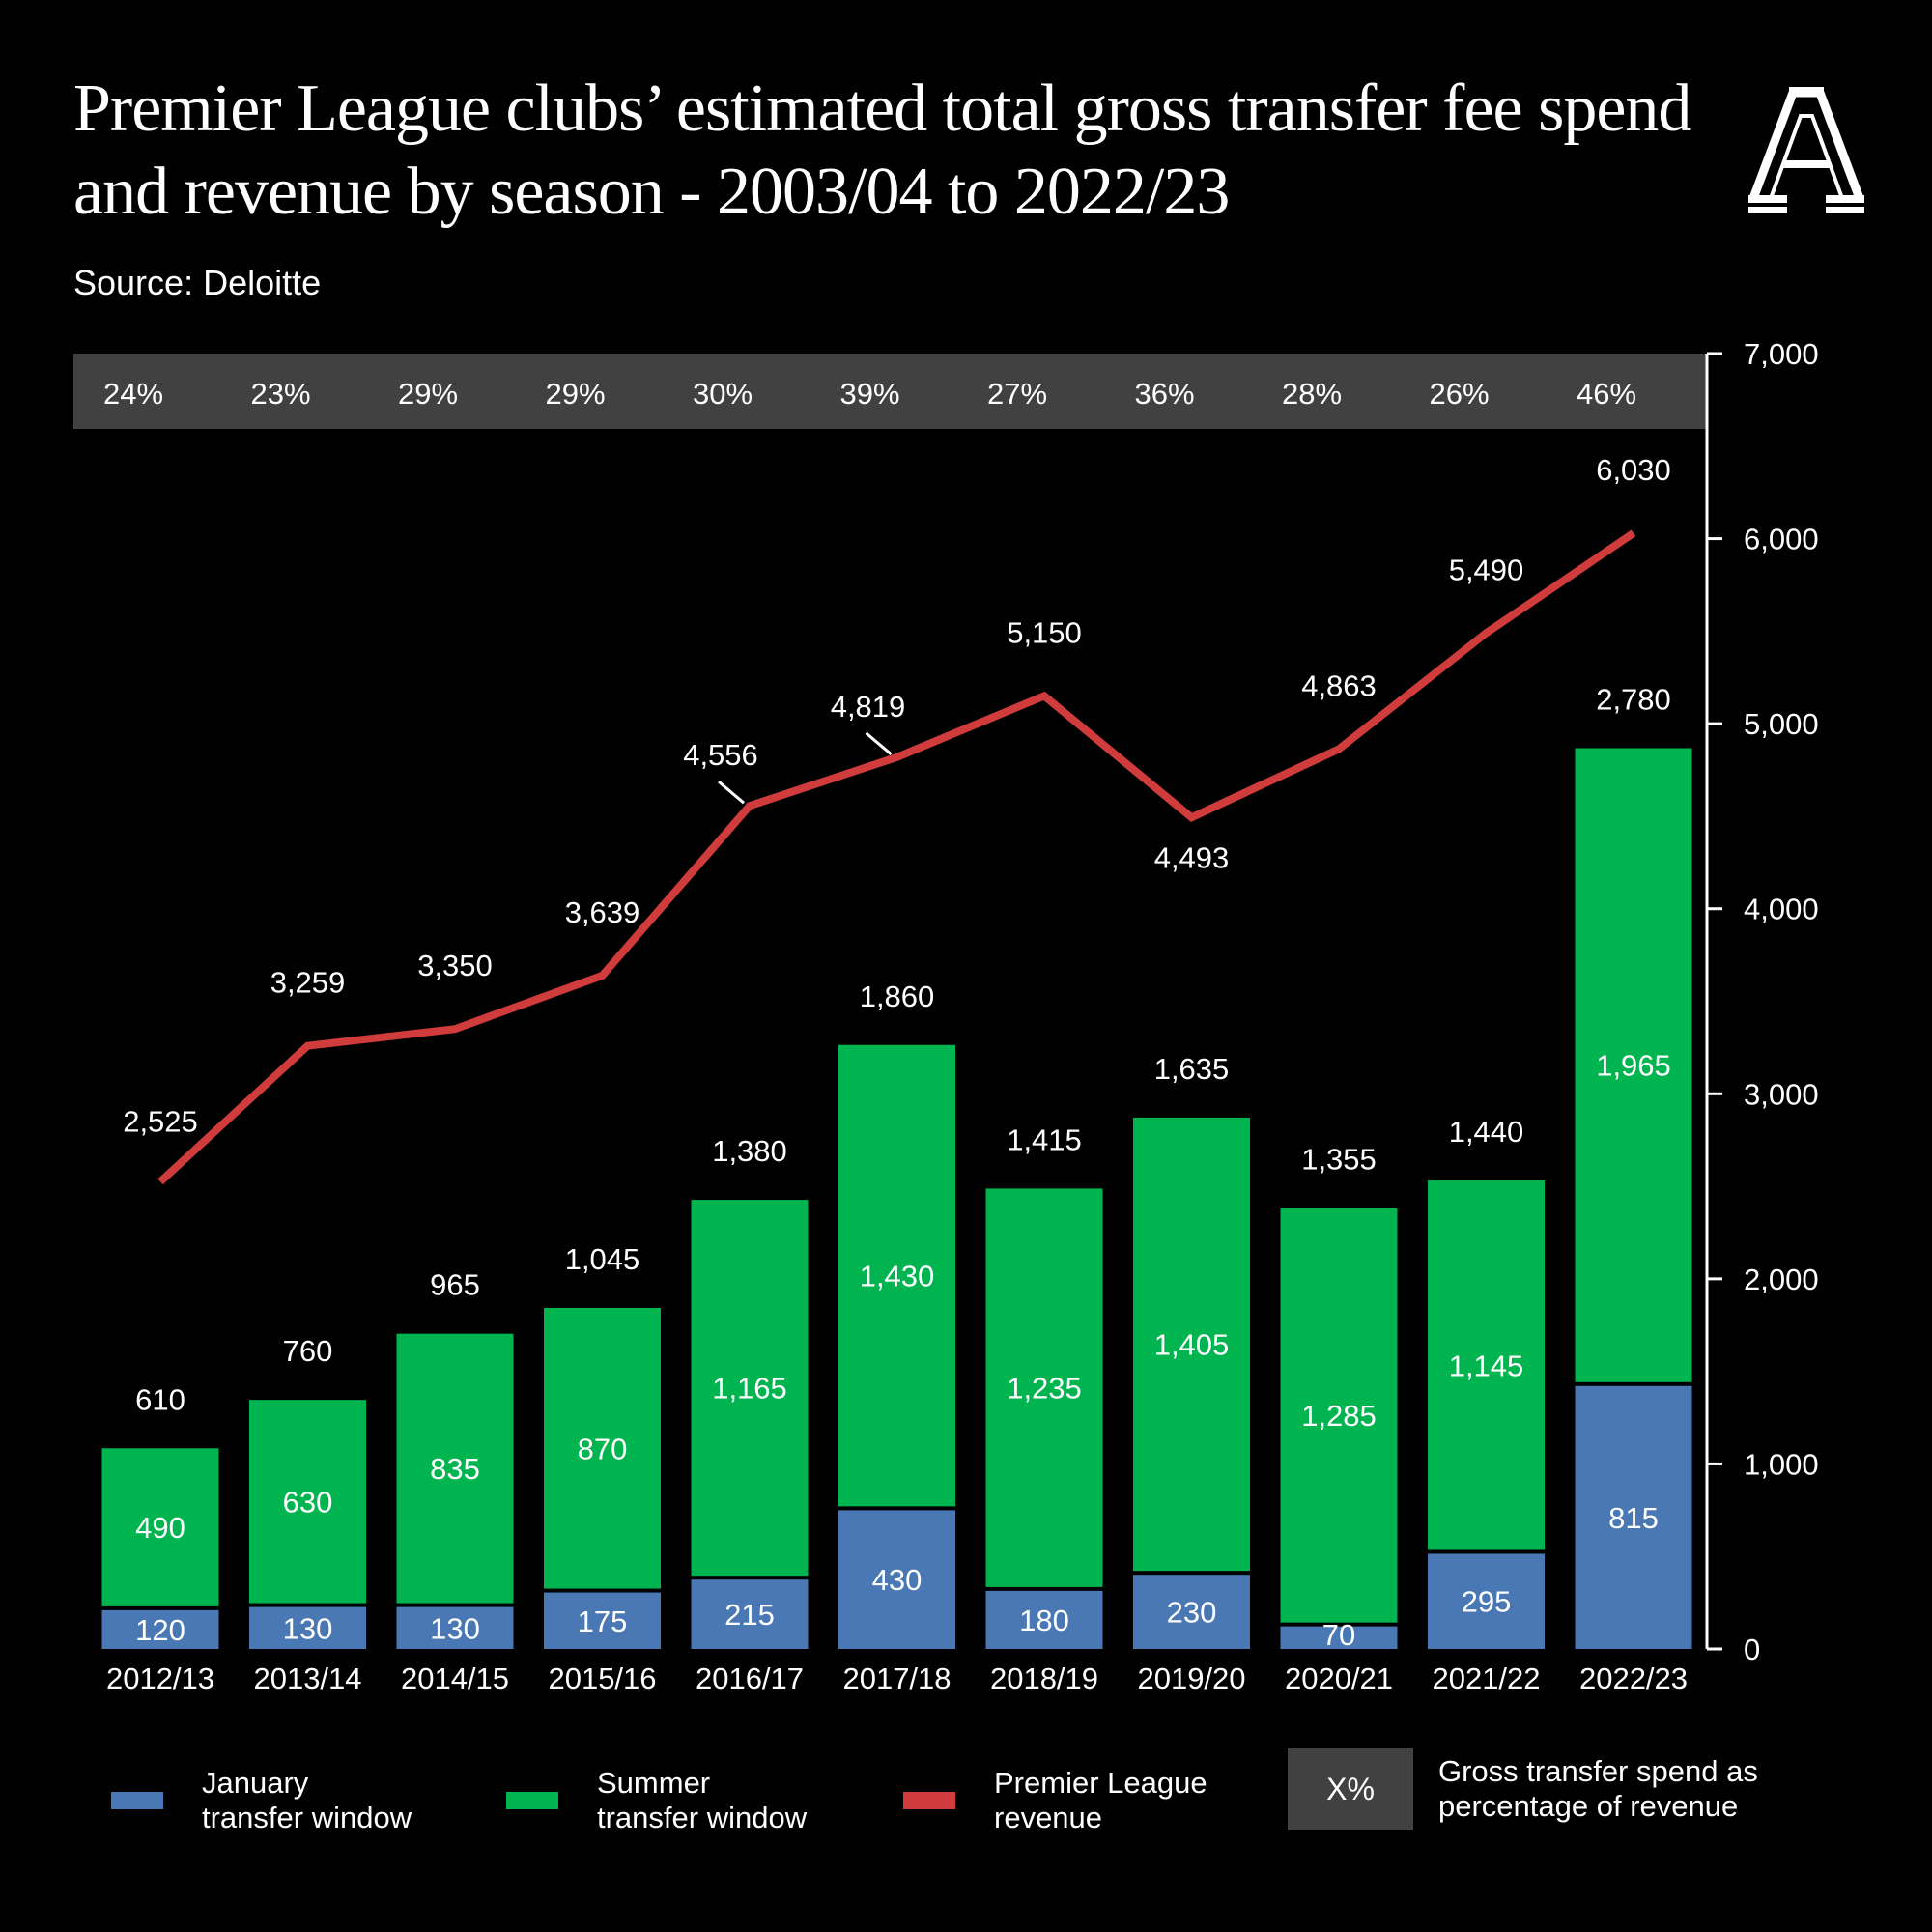 This screenshot has width=1932, height=1932. Describe the element at coordinates (723, 394) in the screenshot. I see `percentage-label: 30%` at that location.